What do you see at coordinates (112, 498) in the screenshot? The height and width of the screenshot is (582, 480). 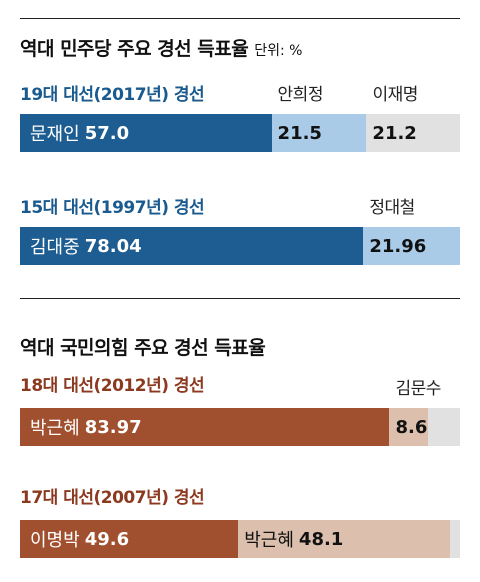 I see `race-label-2007: 17대 대선(2007년) 경선` at bounding box center [112, 498].